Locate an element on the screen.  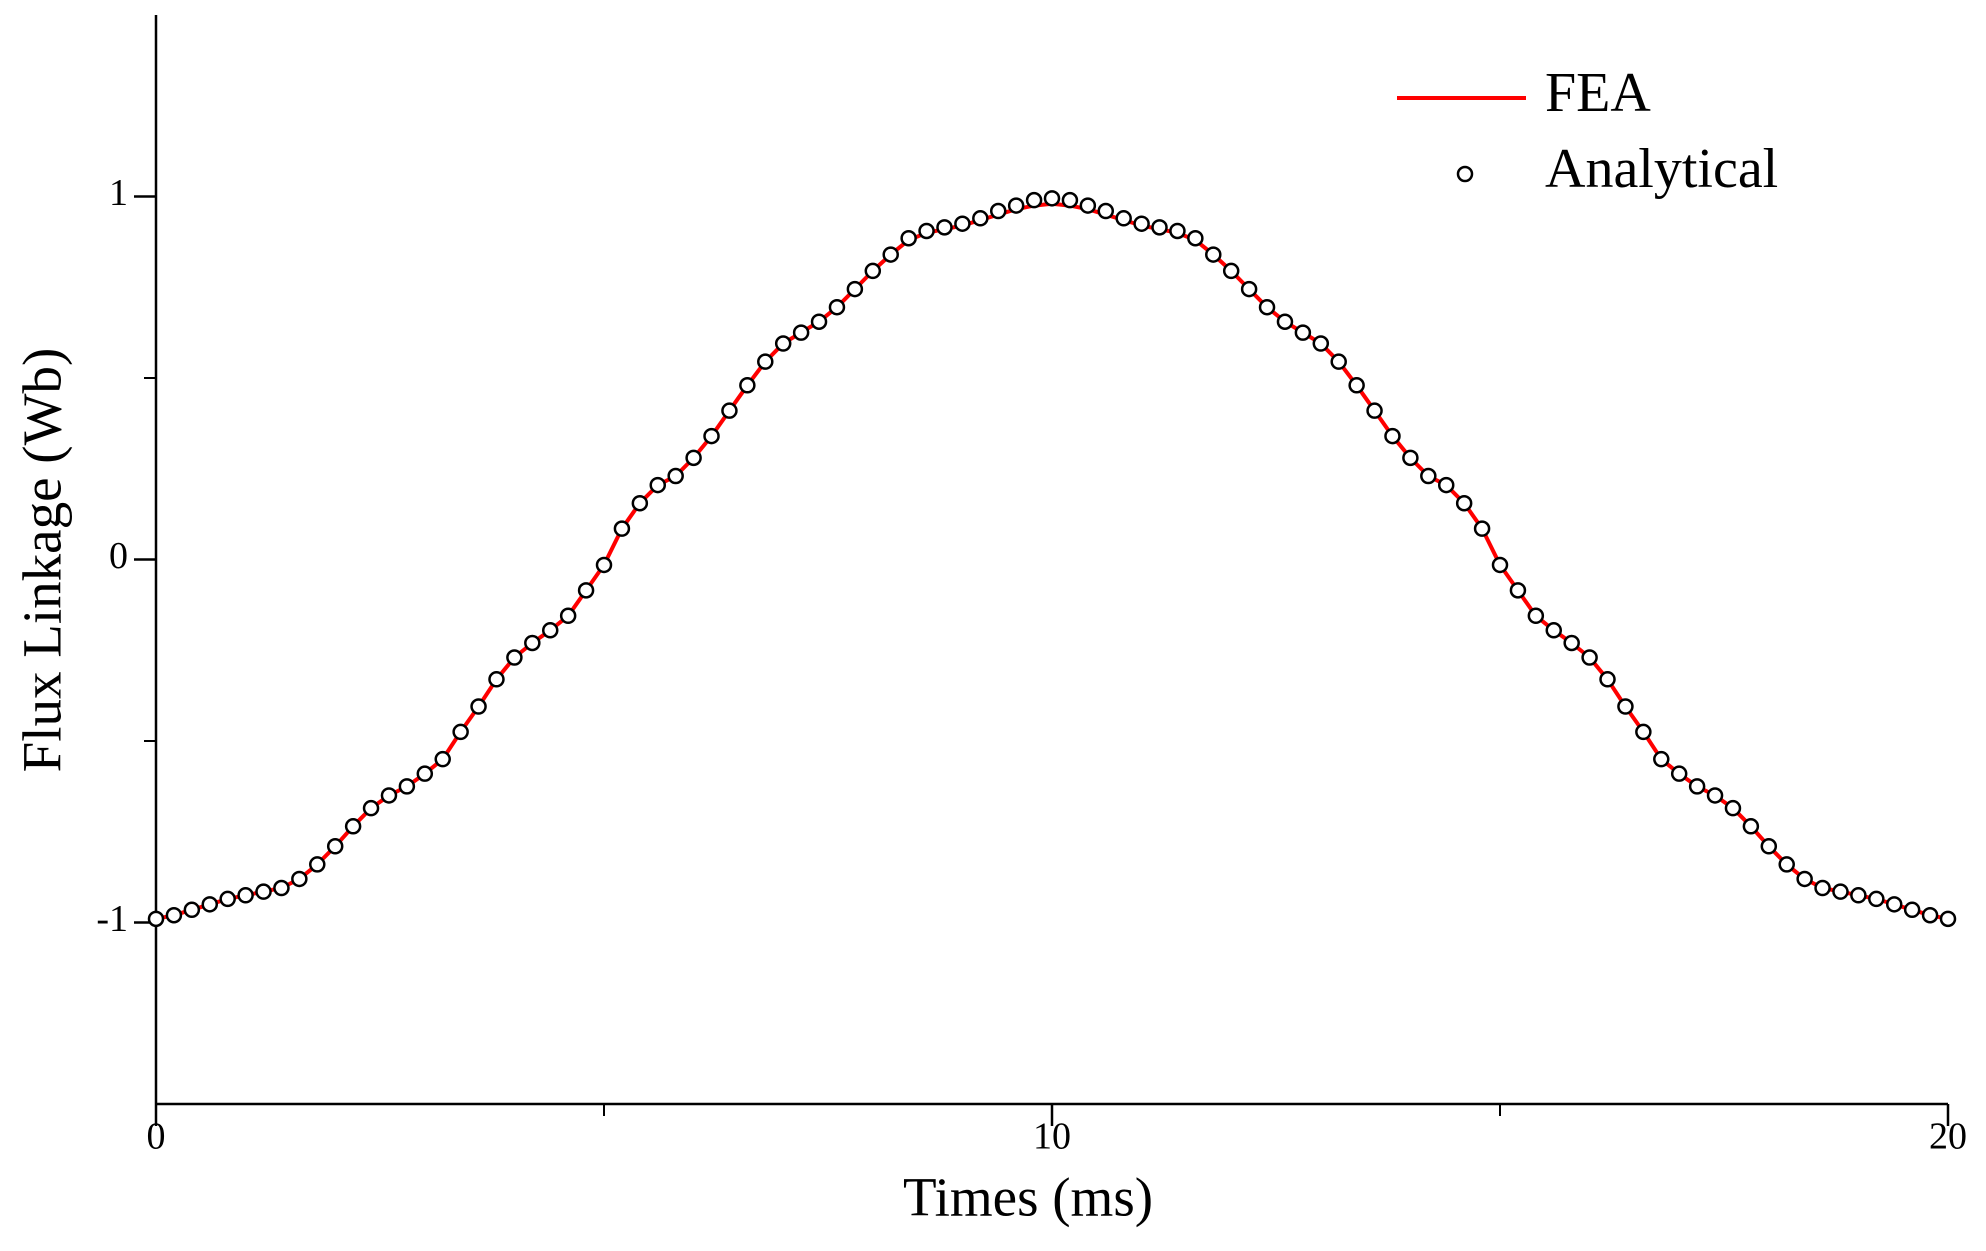
legend-label: FEA is located at coordinates (1598, 93).